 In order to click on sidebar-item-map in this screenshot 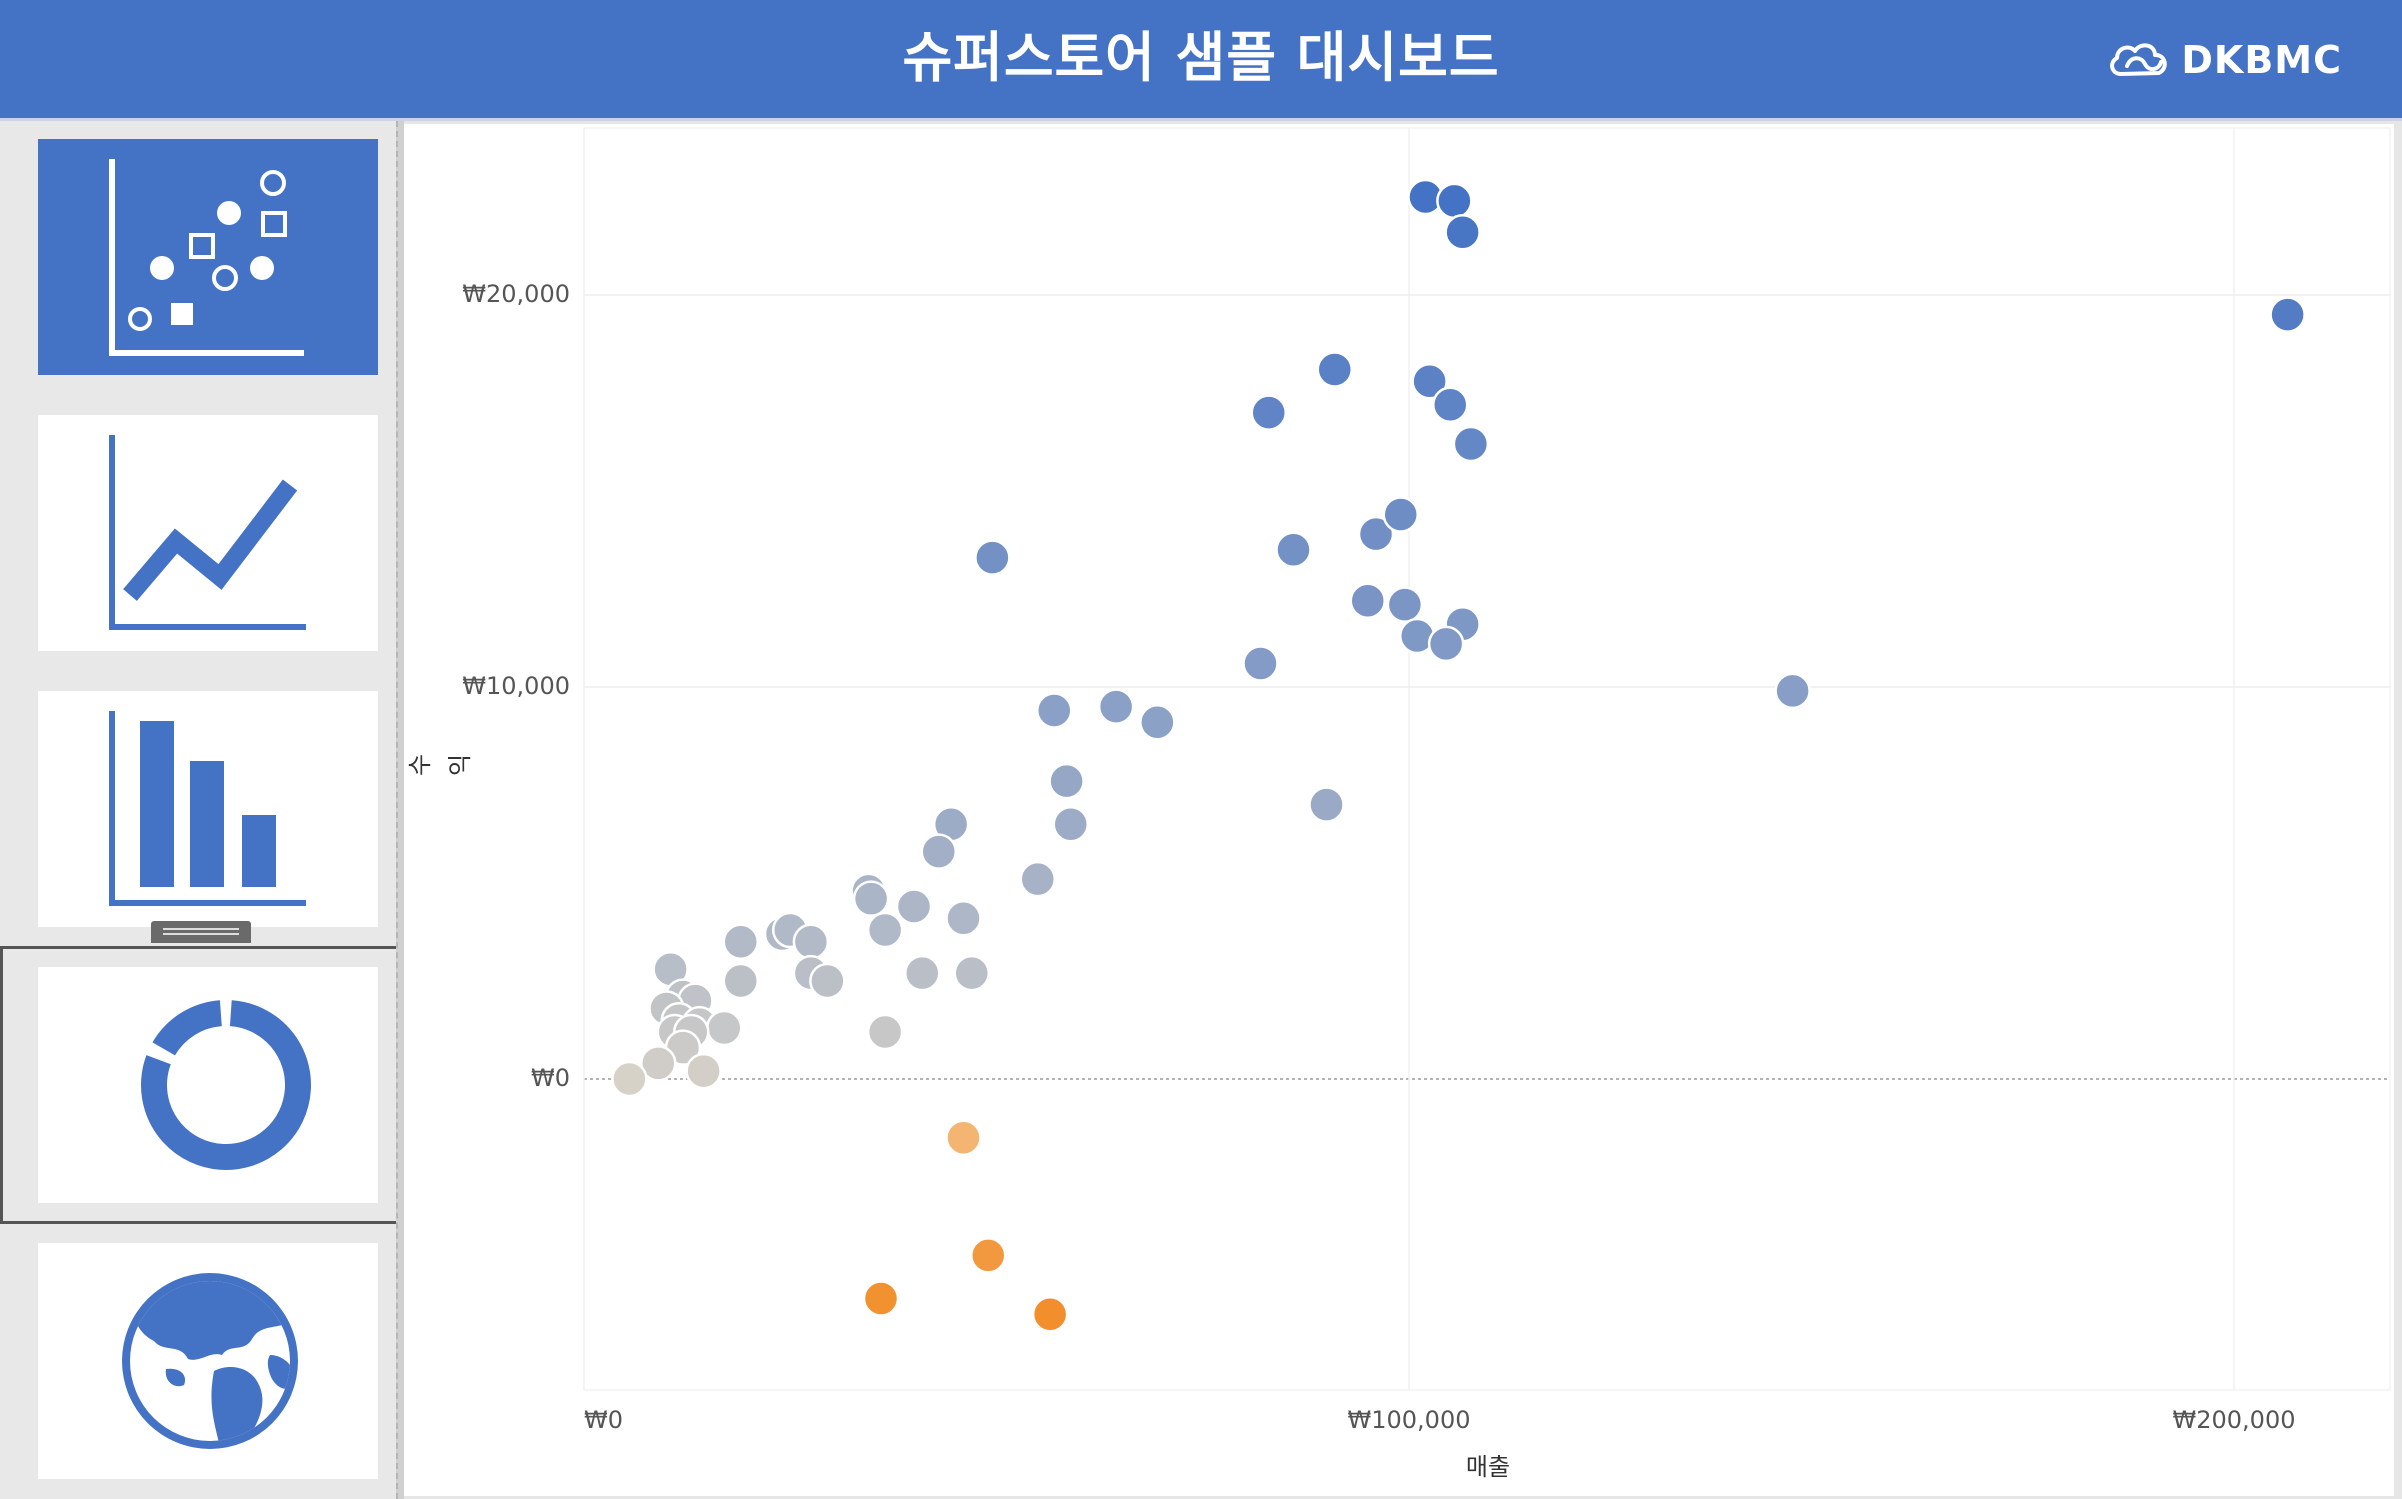, I will do `click(208, 1361)`.